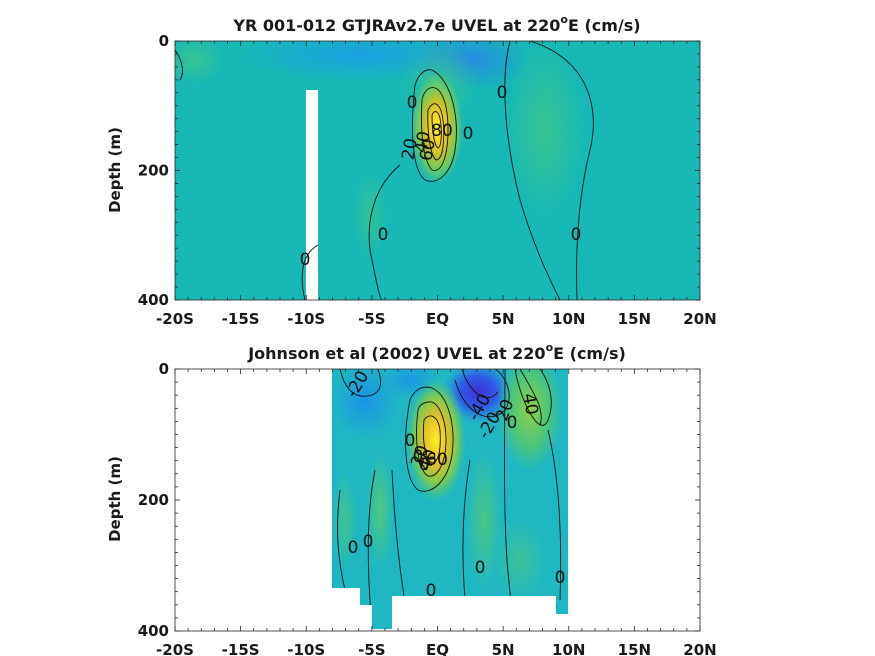 The width and height of the screenshot is (875, 656). Describe the element at coordinates (115, 170) in the screenshot. I see `top-y-axis-label: Depth (m)` at that location.